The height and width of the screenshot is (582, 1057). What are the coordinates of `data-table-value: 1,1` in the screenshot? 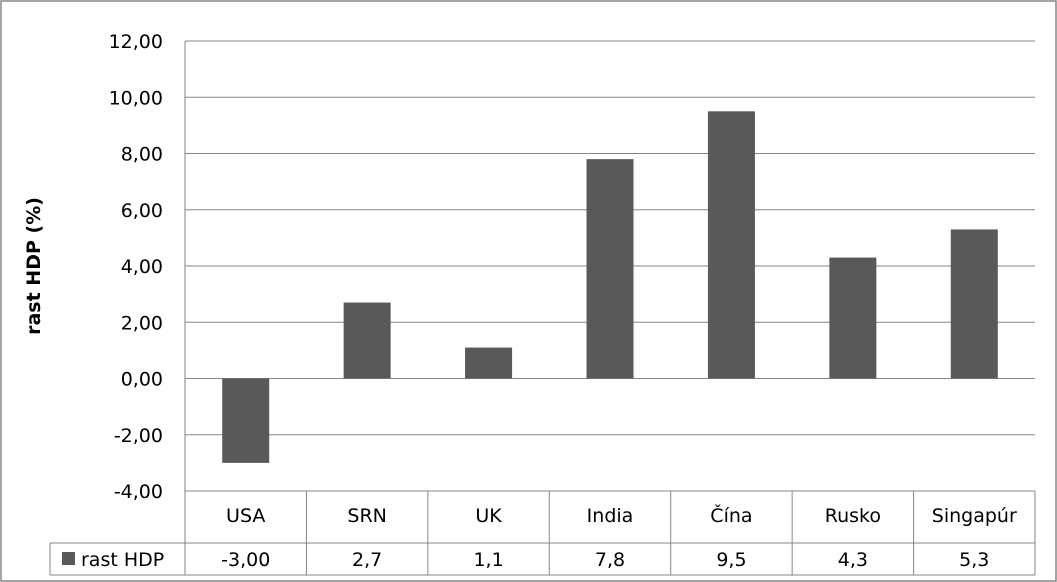 It's located at (488, 560).